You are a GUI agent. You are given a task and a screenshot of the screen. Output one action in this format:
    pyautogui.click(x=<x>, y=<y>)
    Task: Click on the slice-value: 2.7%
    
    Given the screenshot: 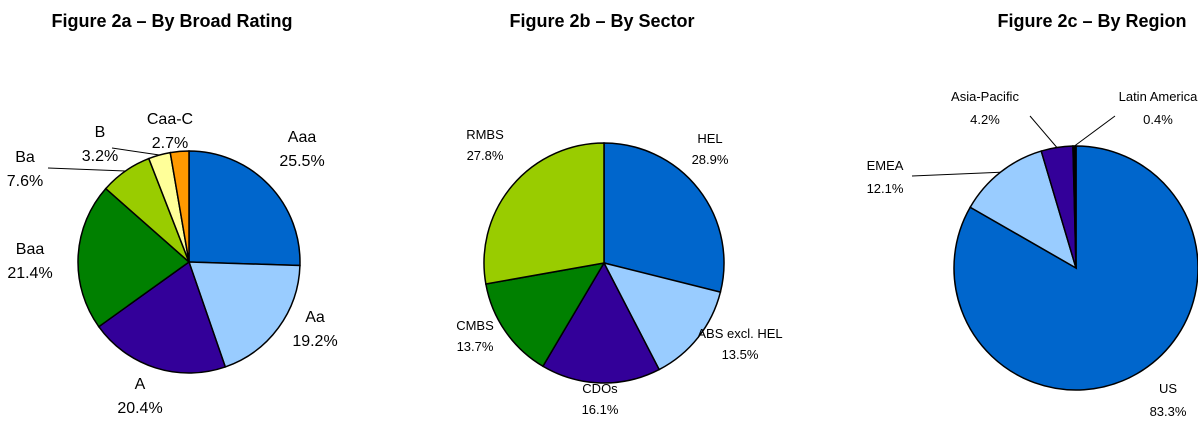 What is the action you would take?
    pyautogui.click(x=170, y=143)
    